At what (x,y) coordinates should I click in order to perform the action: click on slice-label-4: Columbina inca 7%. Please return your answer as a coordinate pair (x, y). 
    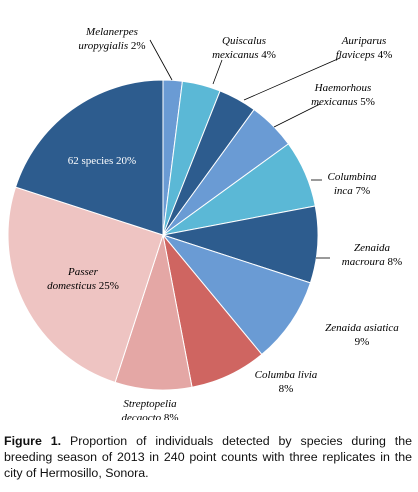
    Looking at the image, I should click on (352, 184).